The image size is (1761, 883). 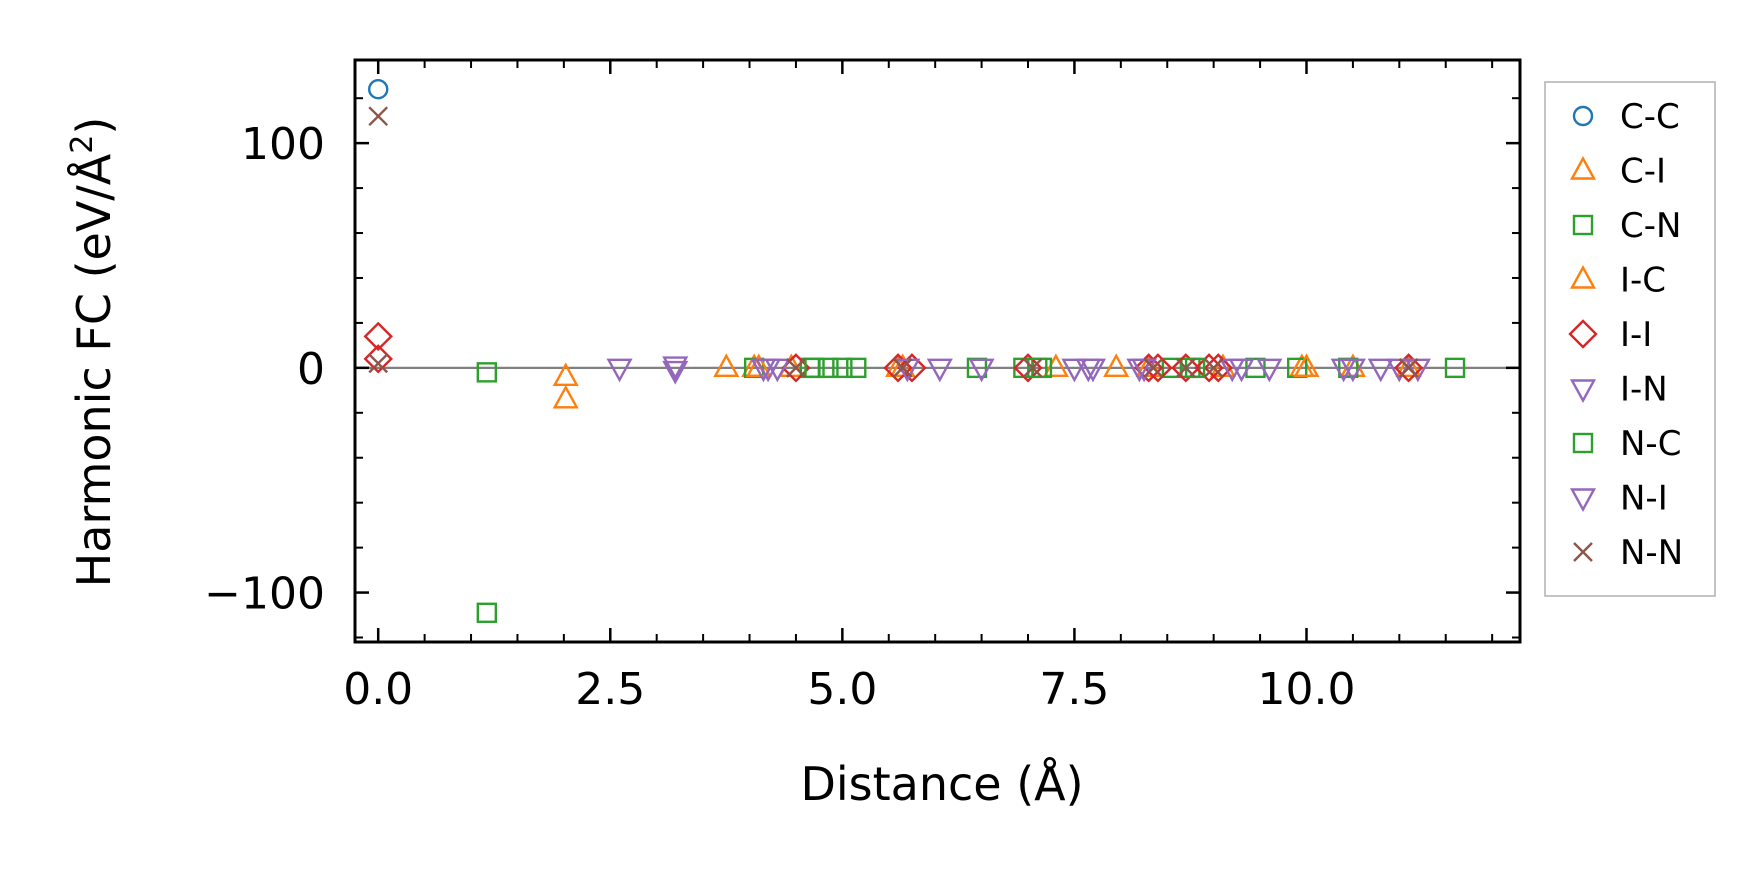 I want to click on legend-item: N-I, so click(x=1618, y=499).